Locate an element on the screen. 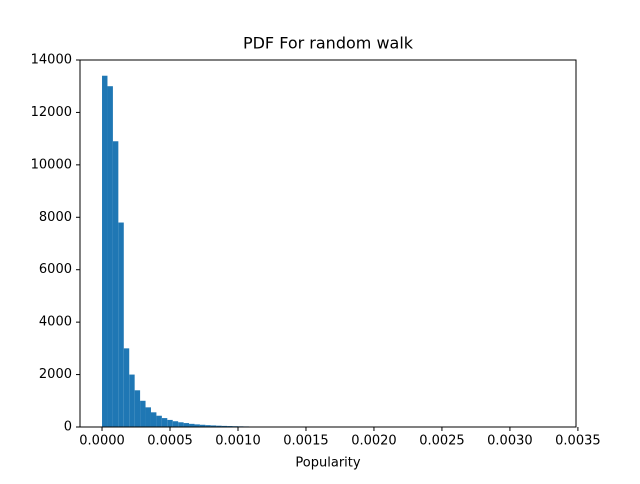 This screenshot has height=484, width=640. x-tick-label: 0.0015 is located at coordinates (306, 441).